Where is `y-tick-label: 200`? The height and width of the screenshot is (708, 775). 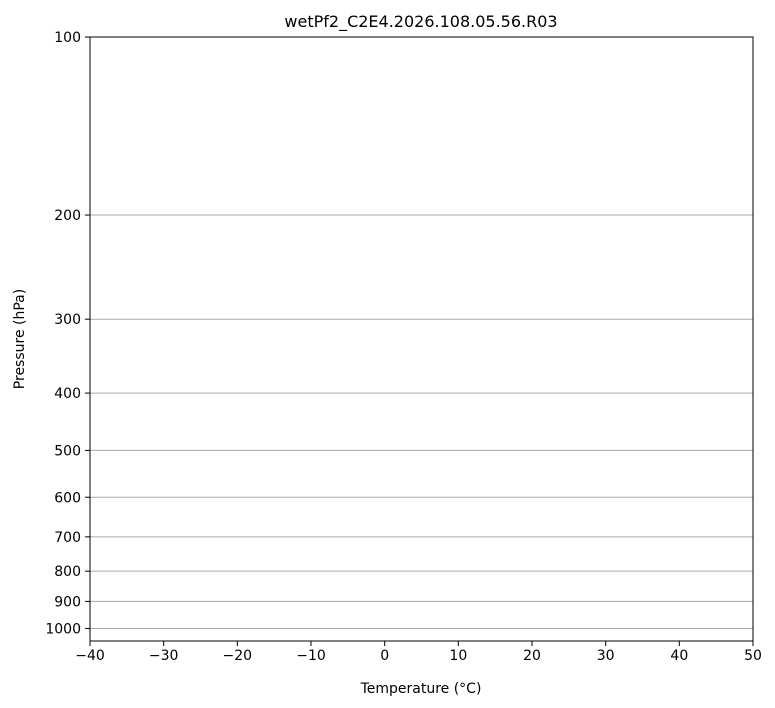
y-tick-label: 200 is located at coordinates (67, 216).